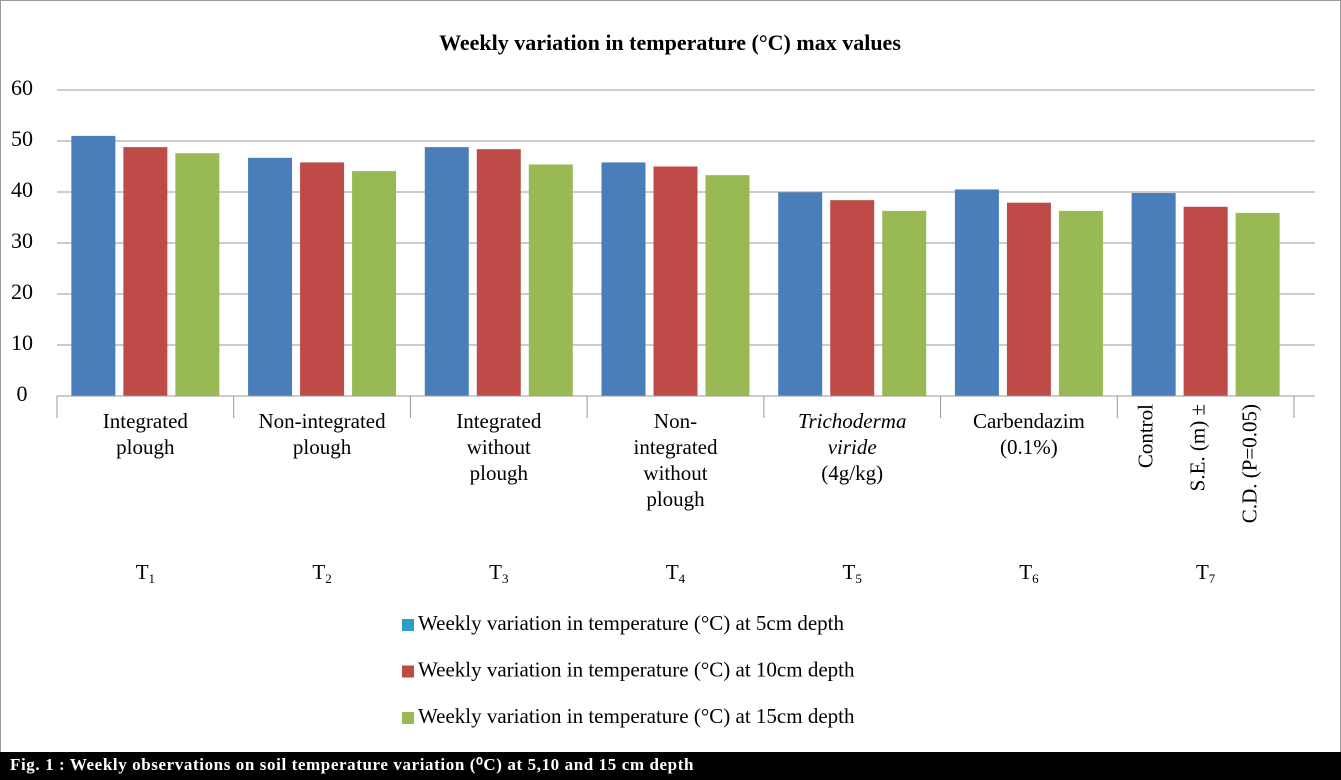 Image resolution: width=1341 pixels, height=780 pixels. What do you see at coordinates (675, 421) in the screenshot?
I see `x-tick-label: Non-` at bounding box center [675, 421].